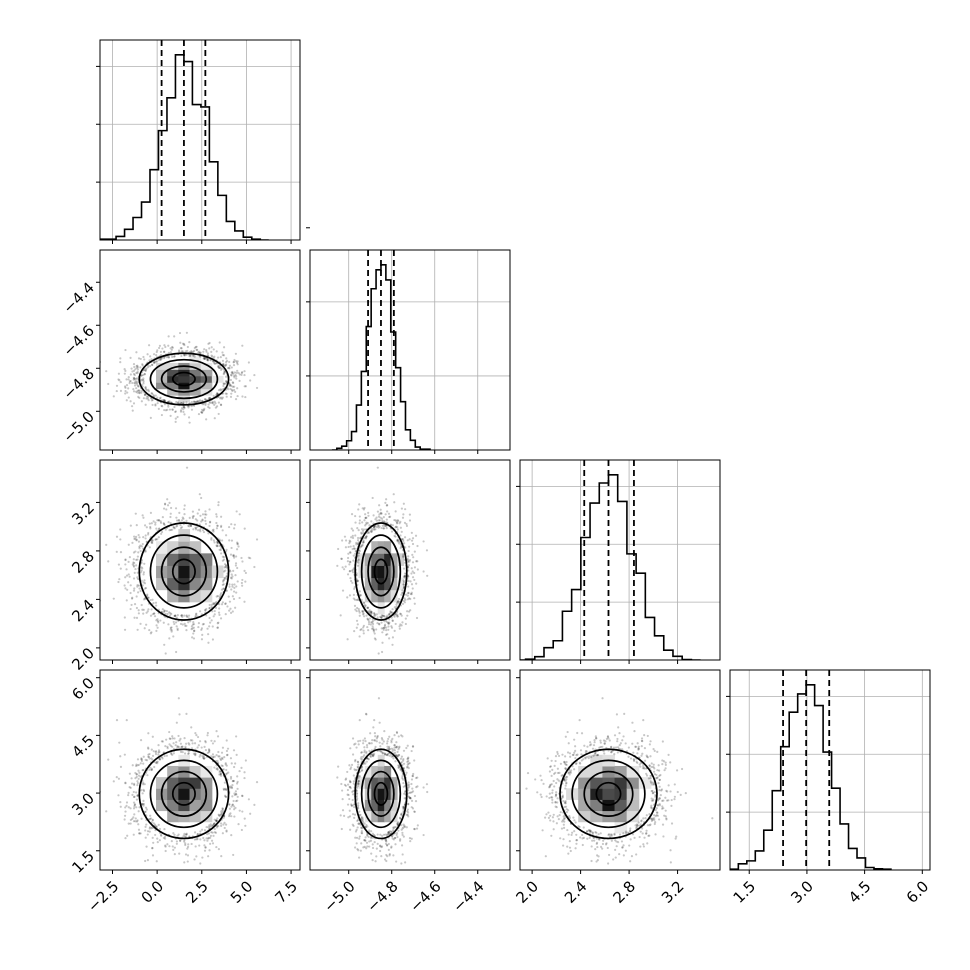 The image size is (970, 970). What do you see at coordinates (206, 816) in the screenshot?
I see `density-bin` at bounding box center [206, 816].